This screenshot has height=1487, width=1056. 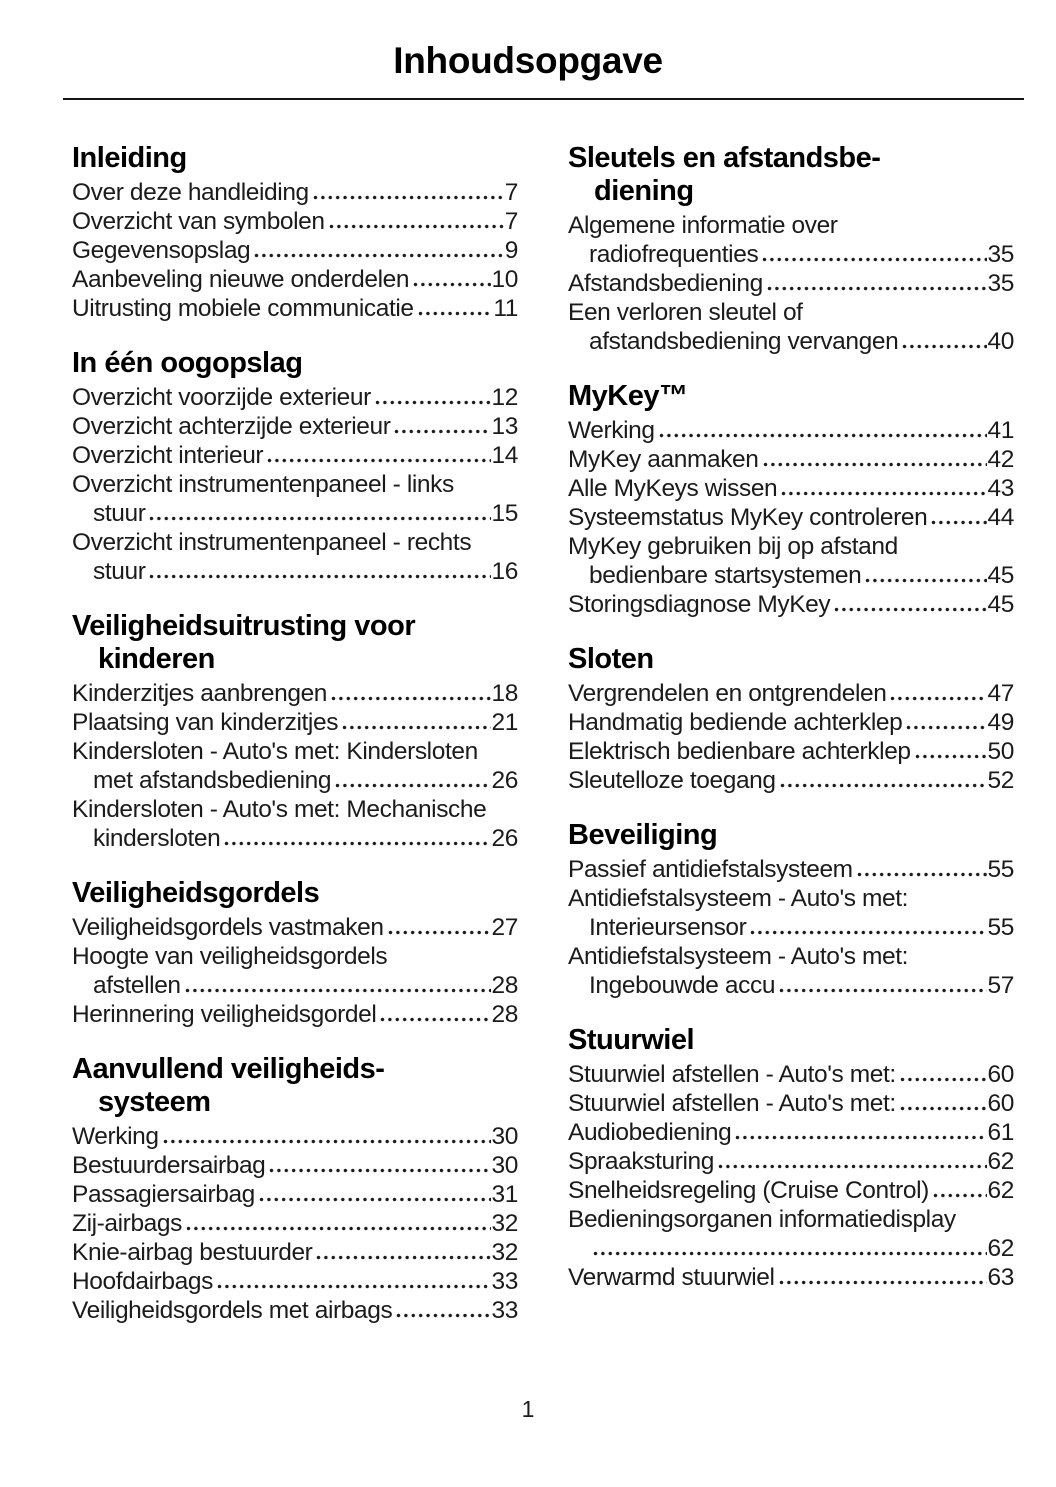 I want to click on entry-text: met afstandsbediening, so click(x=212, y=780).